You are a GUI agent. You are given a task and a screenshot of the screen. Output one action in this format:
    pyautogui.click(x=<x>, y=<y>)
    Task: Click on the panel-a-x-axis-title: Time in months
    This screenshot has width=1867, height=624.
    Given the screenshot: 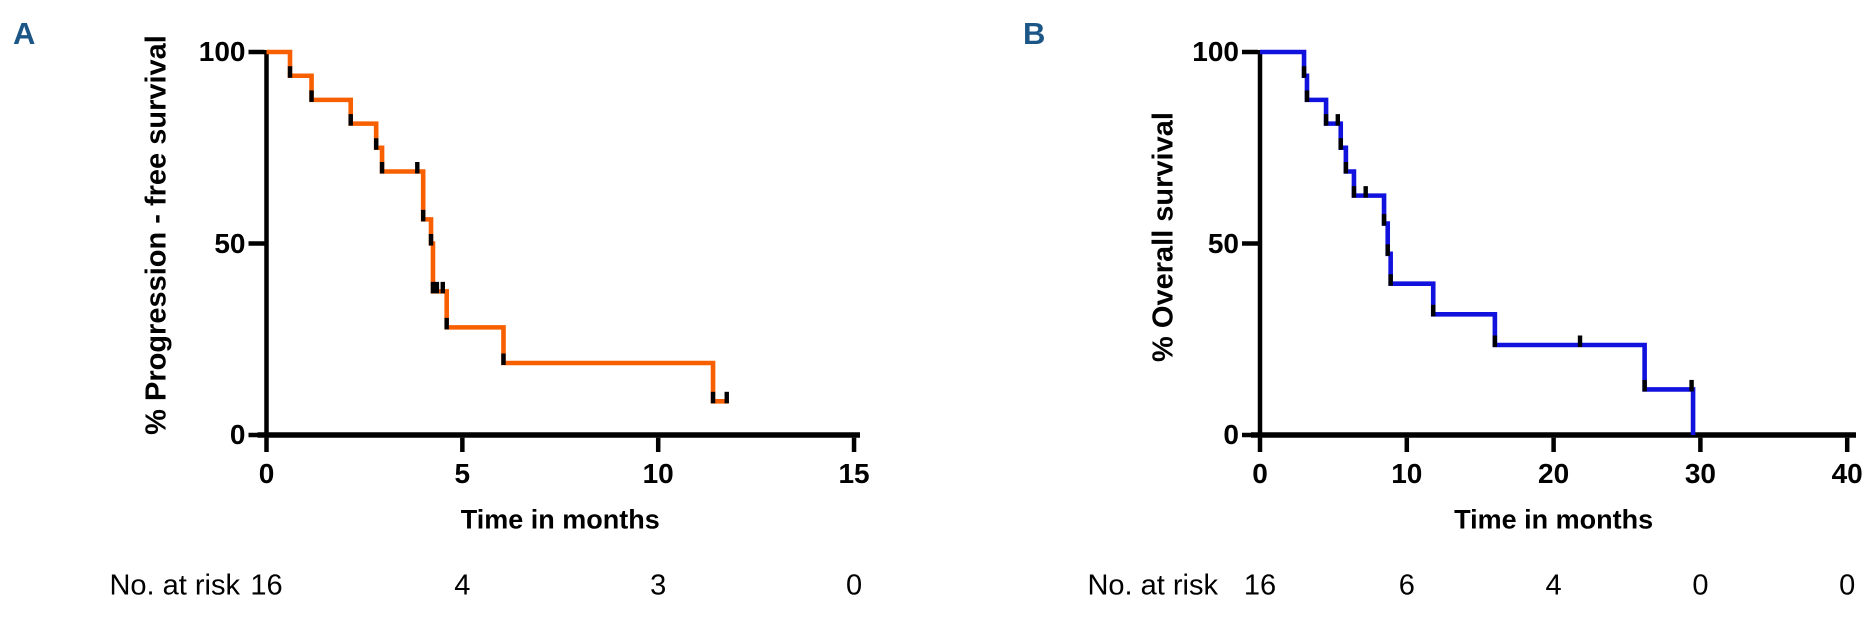 What is the action you would take?
    pyautogui.click(x=560, y=519)
    